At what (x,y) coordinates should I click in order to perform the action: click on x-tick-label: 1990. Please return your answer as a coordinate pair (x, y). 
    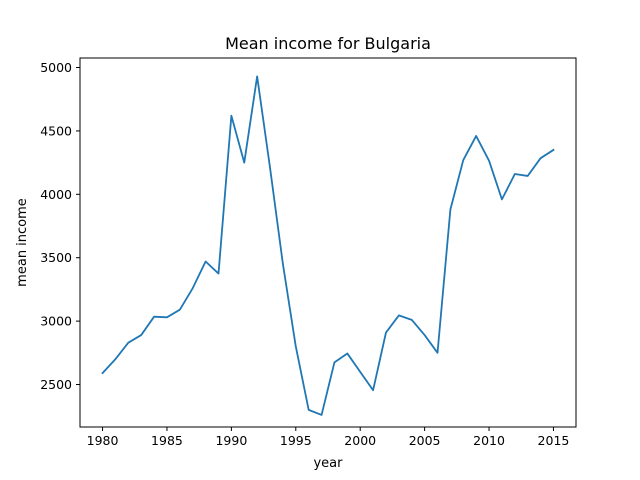
    Looking at the image, I should click on (231, 440).